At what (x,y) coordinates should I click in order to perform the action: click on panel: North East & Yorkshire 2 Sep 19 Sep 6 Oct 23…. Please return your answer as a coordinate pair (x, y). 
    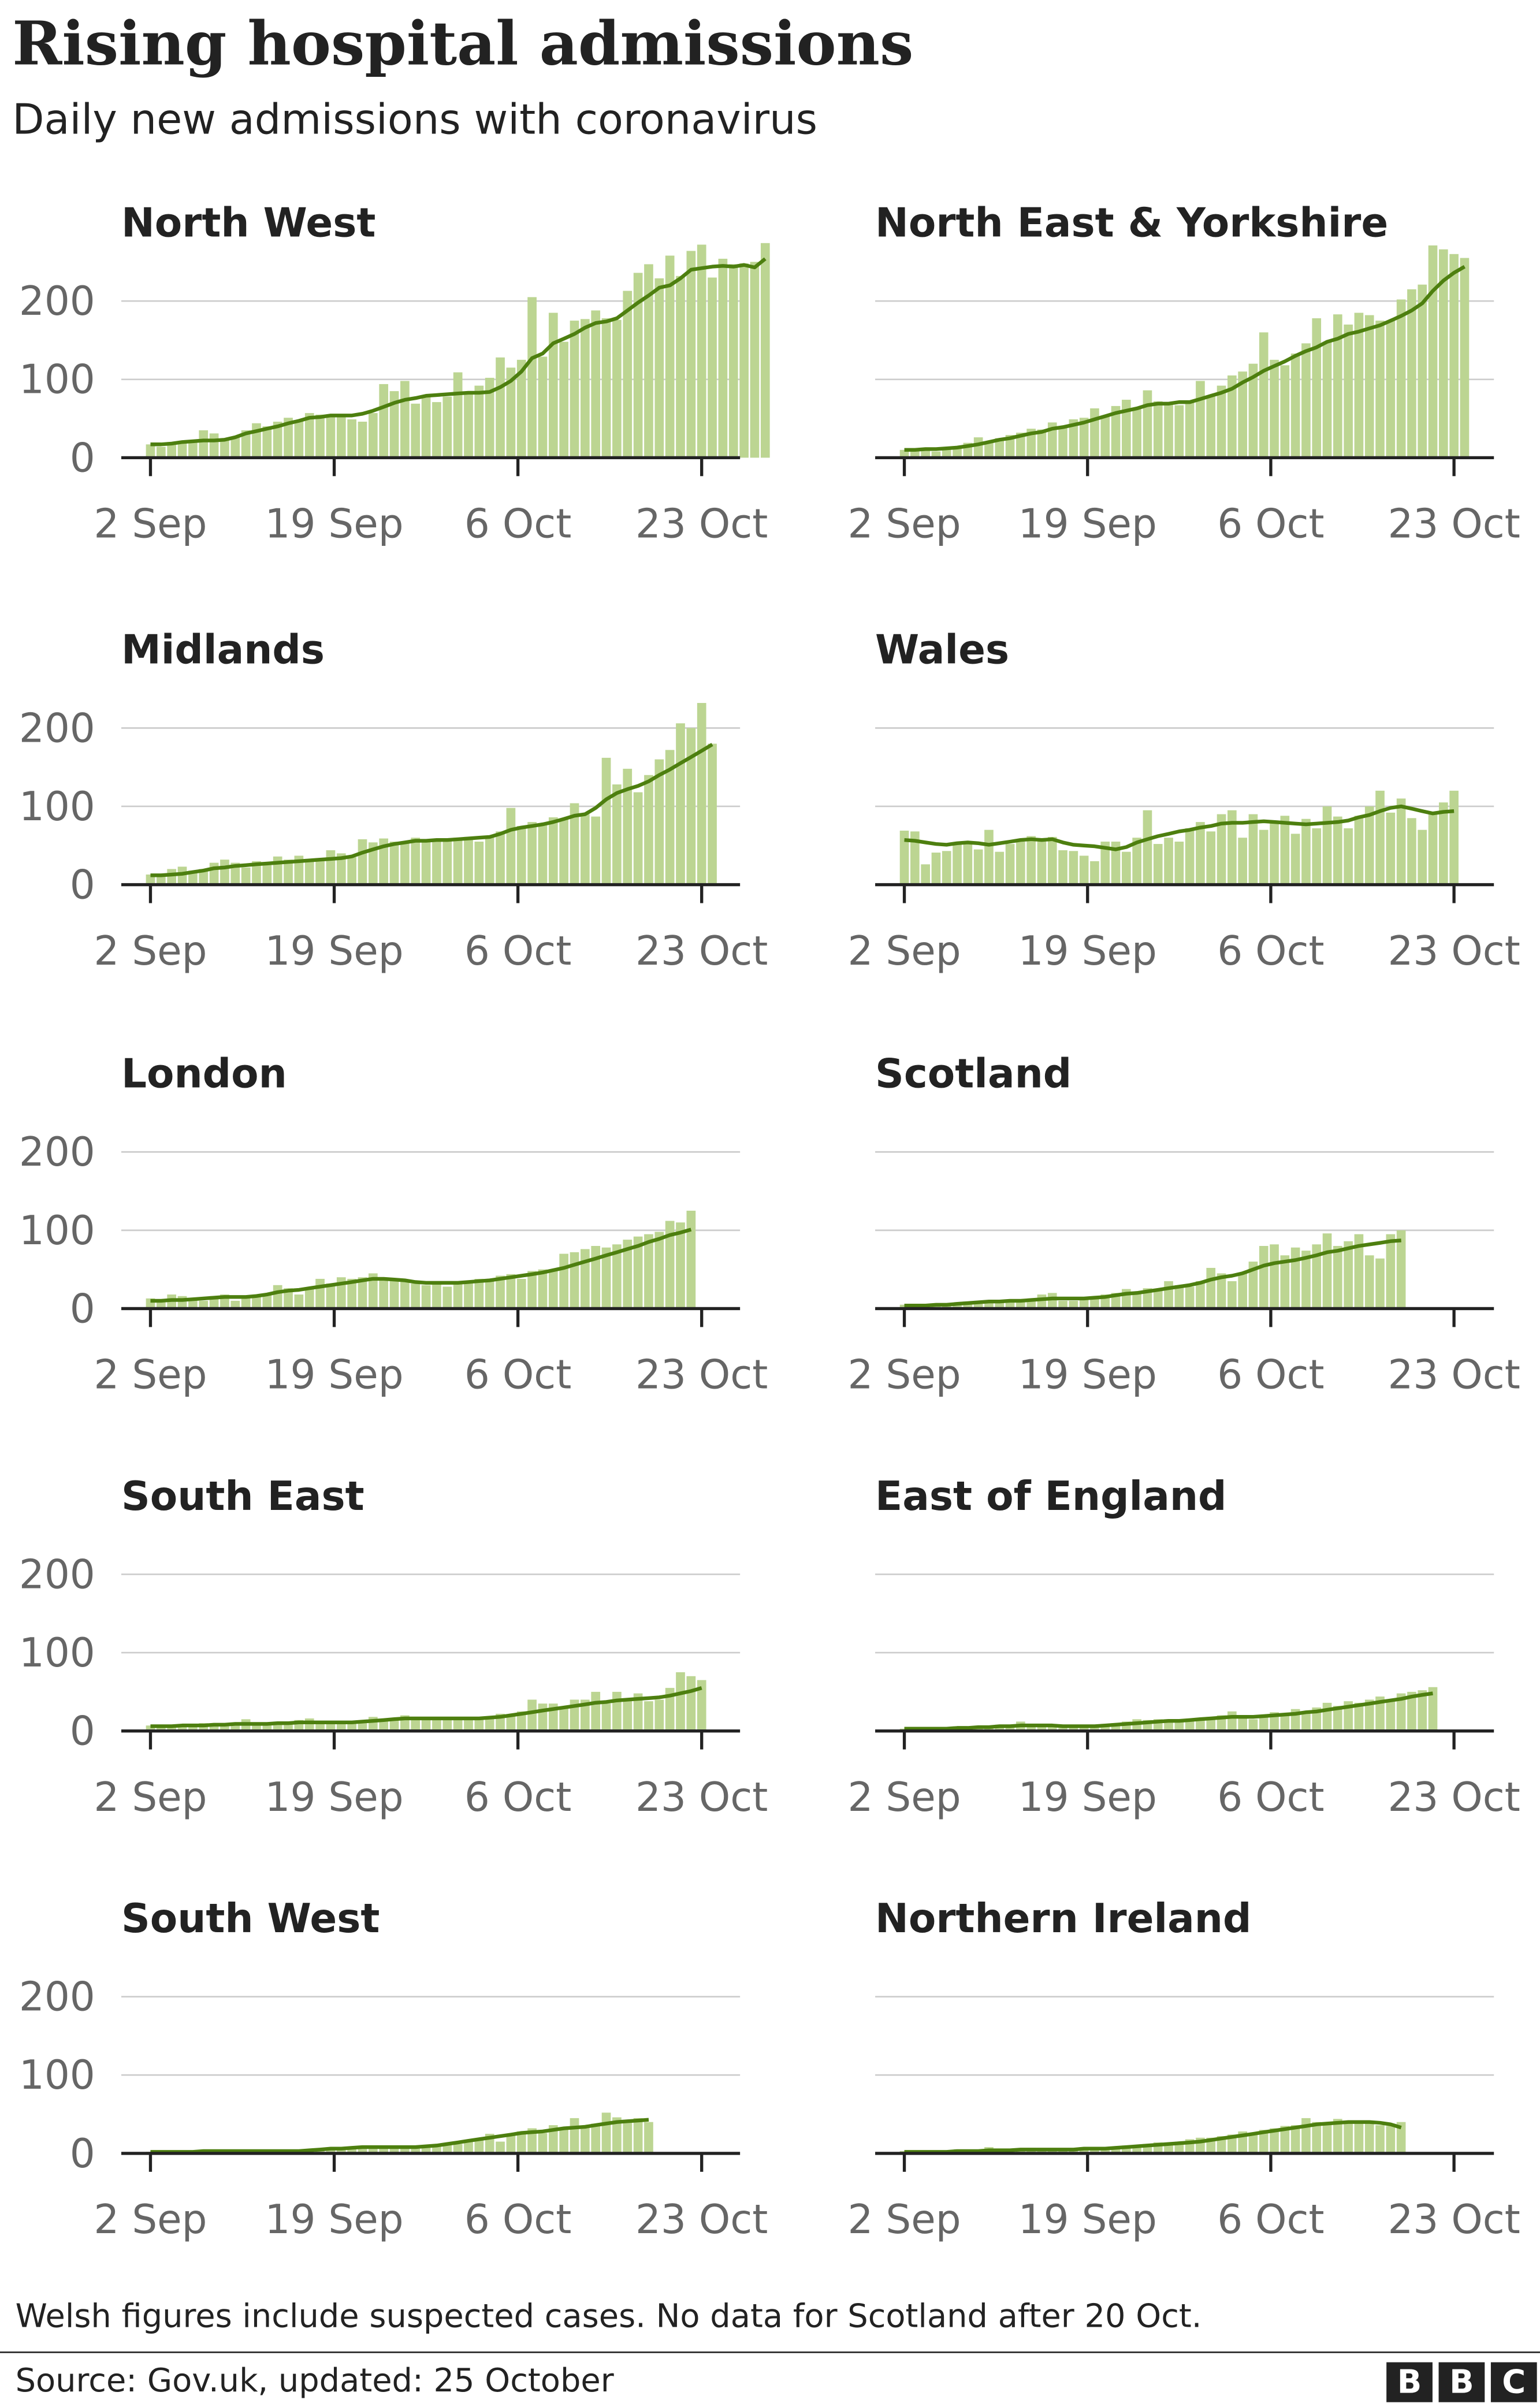
    Looking at the image, I should click on (1183, 373).